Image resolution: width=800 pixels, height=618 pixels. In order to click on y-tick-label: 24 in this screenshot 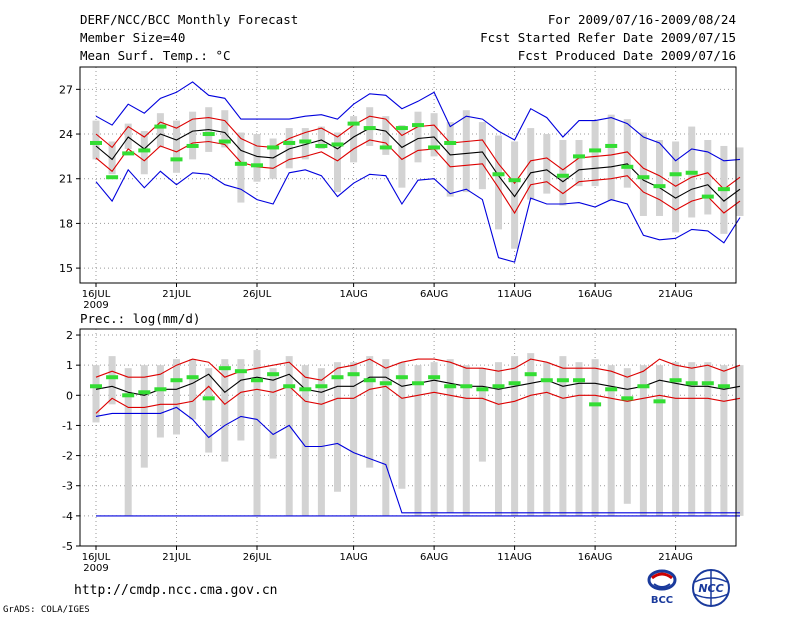, I will do `click(66, 134)`.